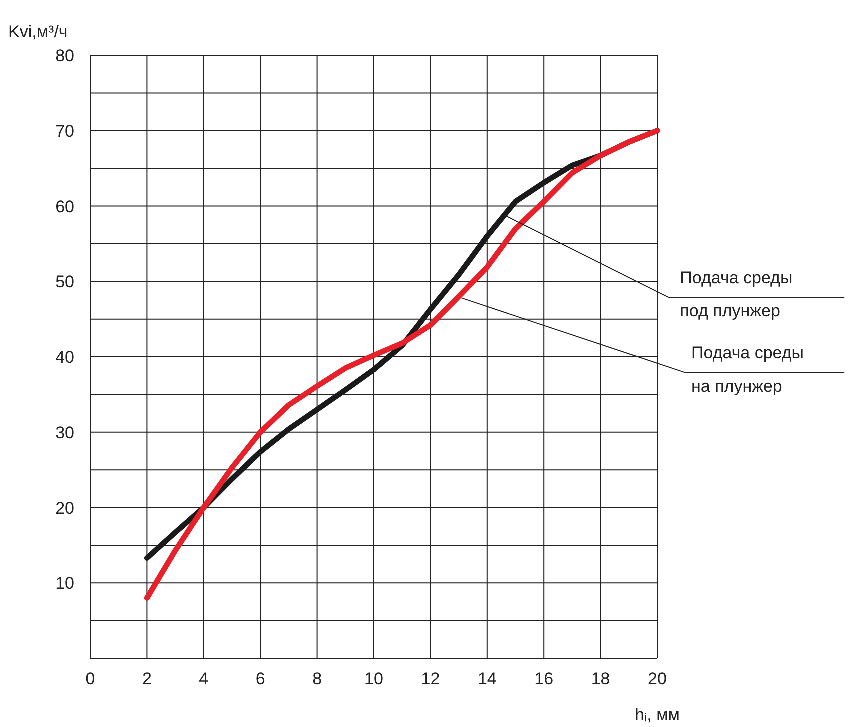  What do you see at coordinates (38, 32) in the screenshot?
I see `y-axis-title: Kvi,м³/ч` at bounding box center [38, 32].